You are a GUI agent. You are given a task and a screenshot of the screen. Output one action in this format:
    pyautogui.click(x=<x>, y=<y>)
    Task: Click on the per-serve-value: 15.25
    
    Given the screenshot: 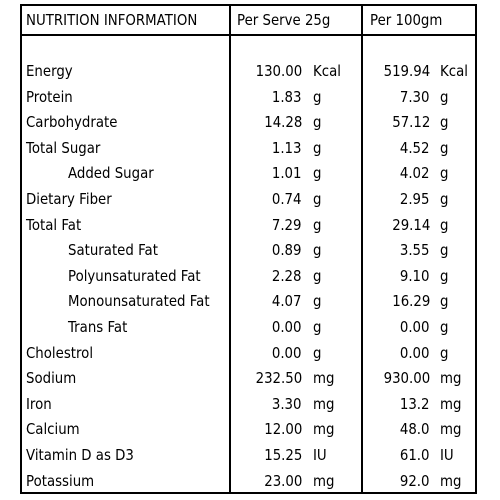 What is the action you would take?
    pyautogui.click(x=282, y=455)
    